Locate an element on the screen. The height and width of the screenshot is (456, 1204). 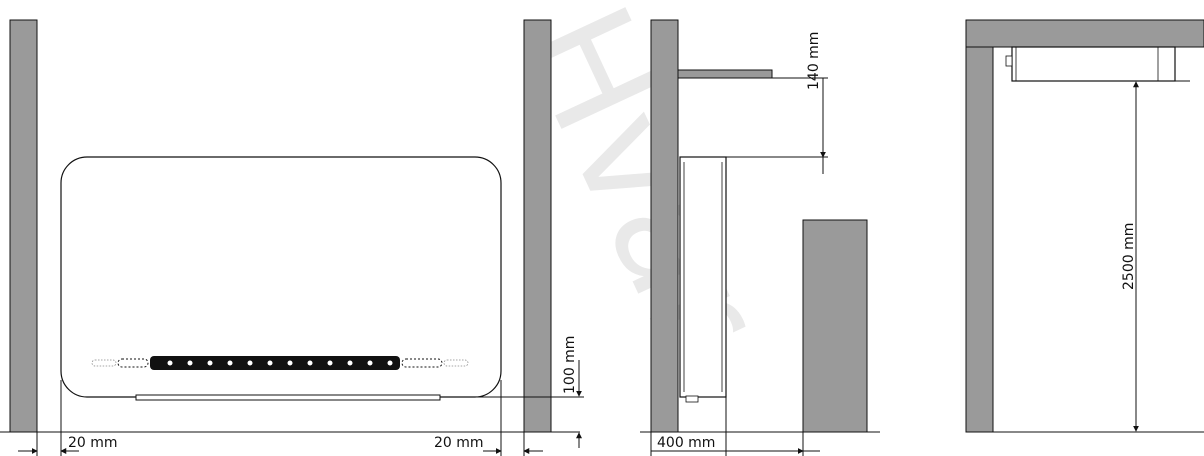
front-unit-base-slot is located at coordinates (288, 397).